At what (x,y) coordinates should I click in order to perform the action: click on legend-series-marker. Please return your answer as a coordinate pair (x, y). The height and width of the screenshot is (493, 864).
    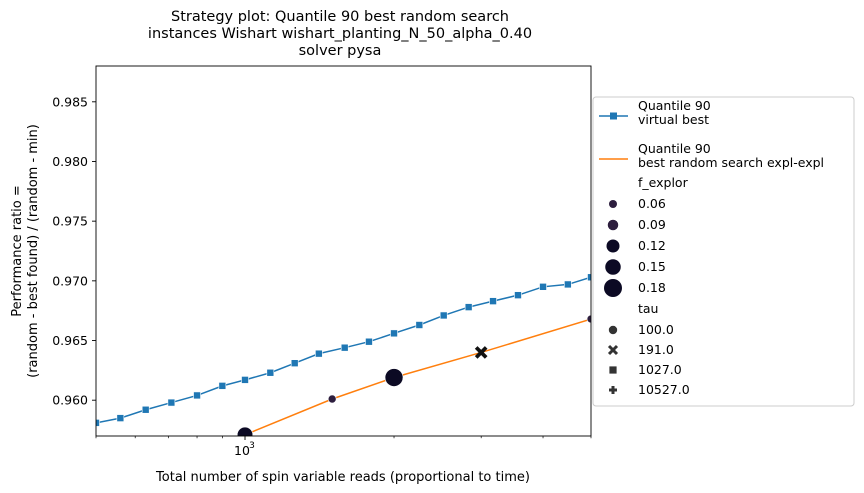
    Looking at the image, I should click on (613, 116).